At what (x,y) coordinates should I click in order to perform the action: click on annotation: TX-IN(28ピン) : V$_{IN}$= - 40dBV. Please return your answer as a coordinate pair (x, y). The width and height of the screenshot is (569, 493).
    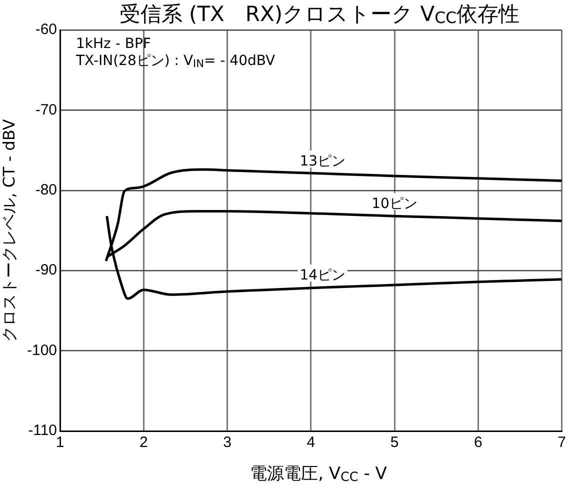
    Looking at the image, I should click on (176, 62).